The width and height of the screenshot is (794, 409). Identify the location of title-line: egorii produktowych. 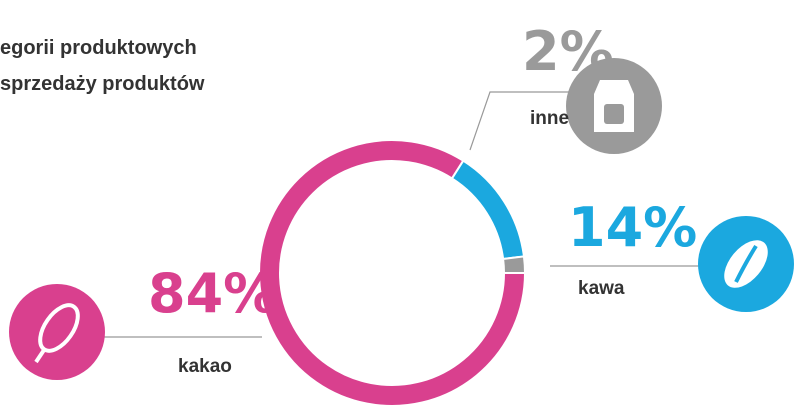
(98, 48).